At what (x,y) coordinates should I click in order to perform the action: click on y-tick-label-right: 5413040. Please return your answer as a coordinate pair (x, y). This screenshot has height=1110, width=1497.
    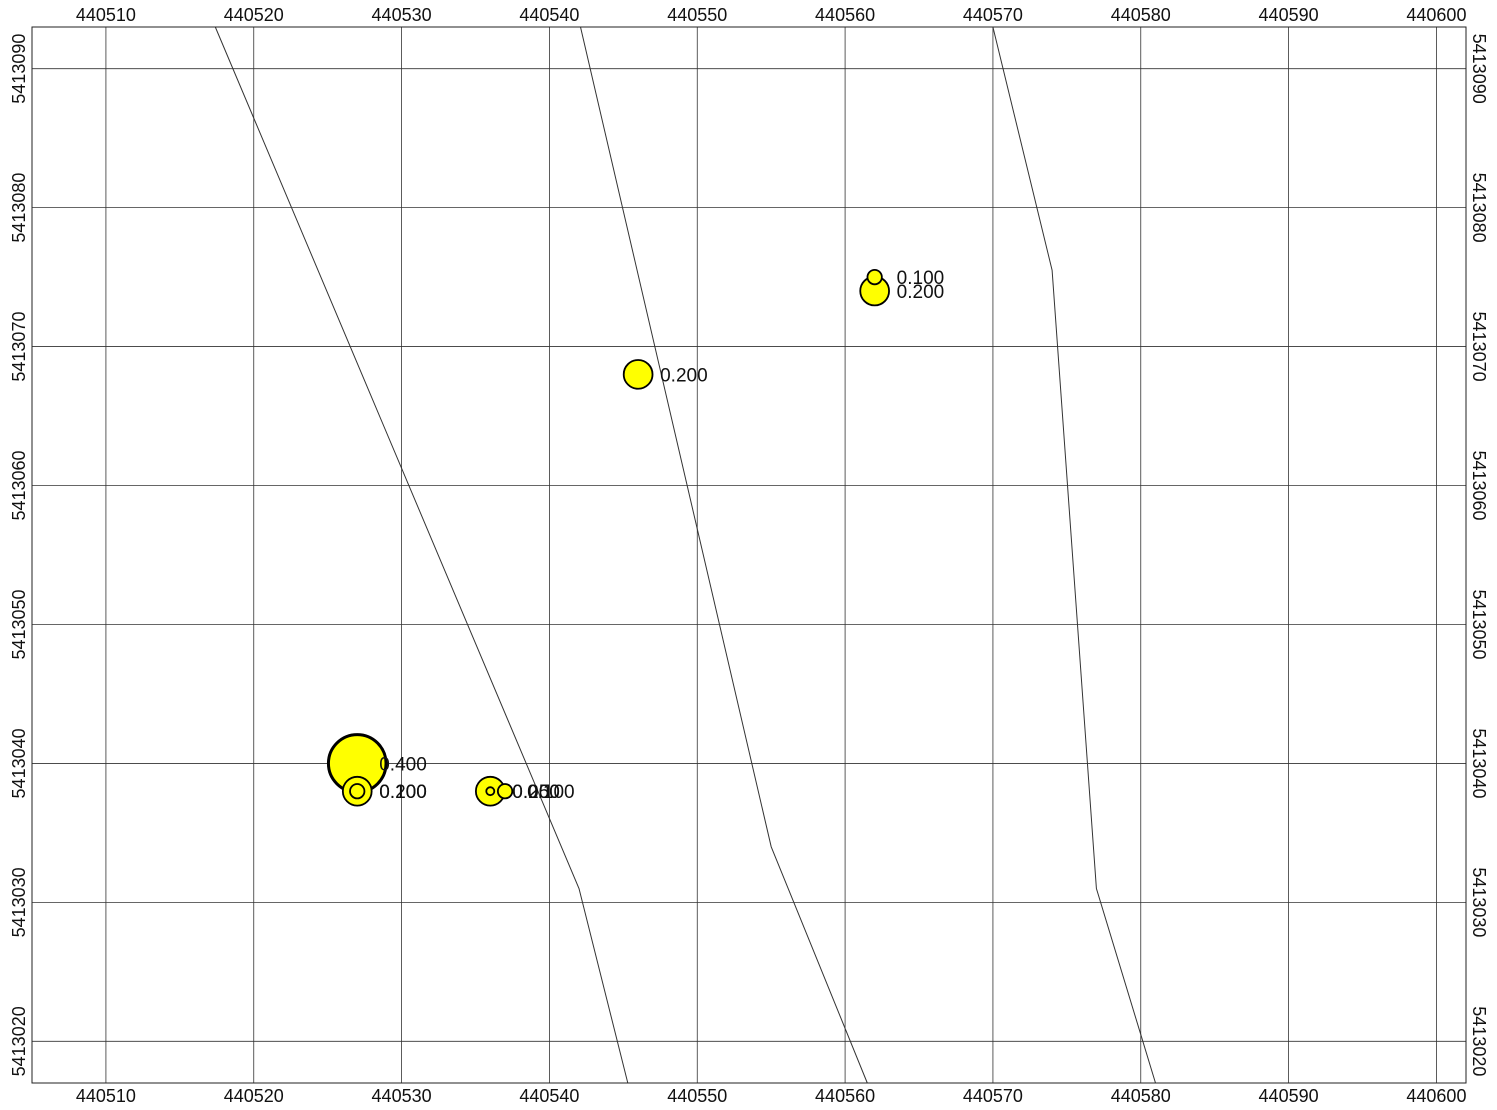
    Looking at the image, I should click on (1479, 763).